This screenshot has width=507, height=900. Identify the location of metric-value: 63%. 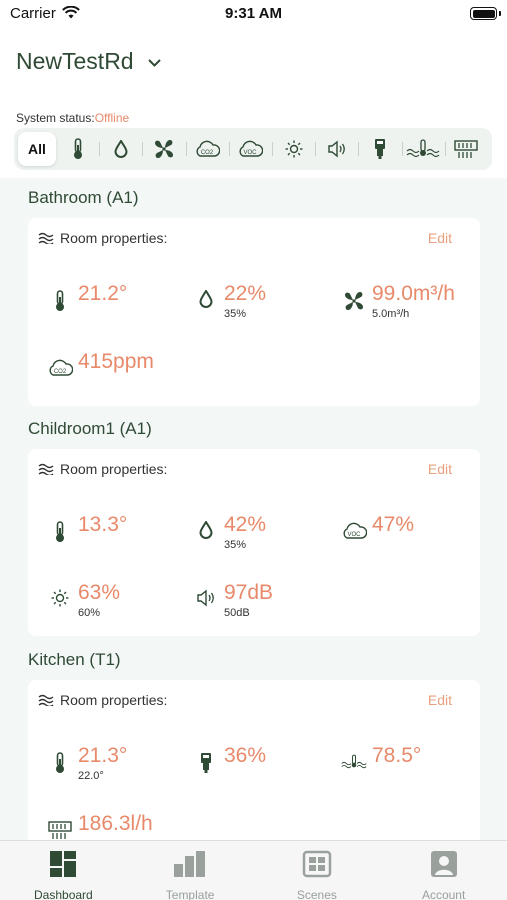
(99, 592).